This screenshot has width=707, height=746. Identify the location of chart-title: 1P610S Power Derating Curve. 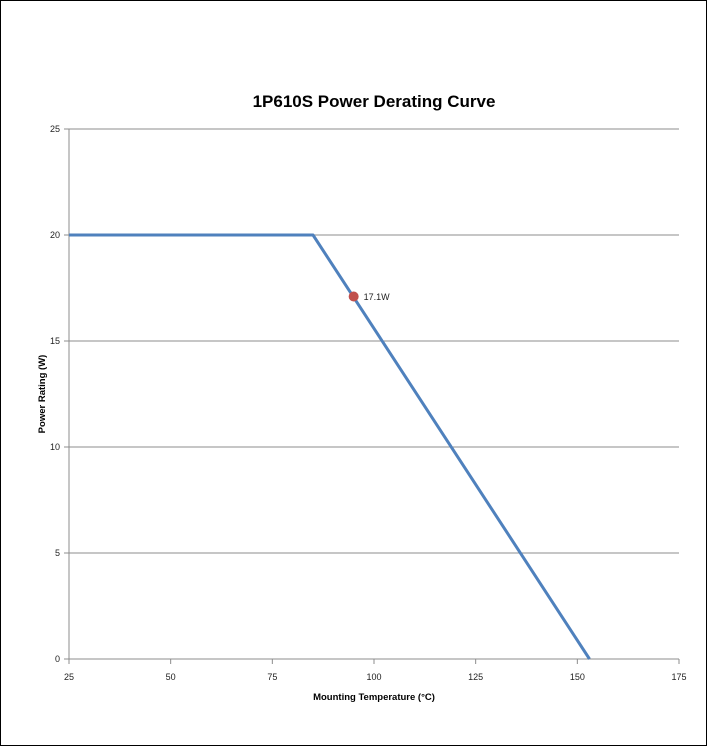
(374, 101).